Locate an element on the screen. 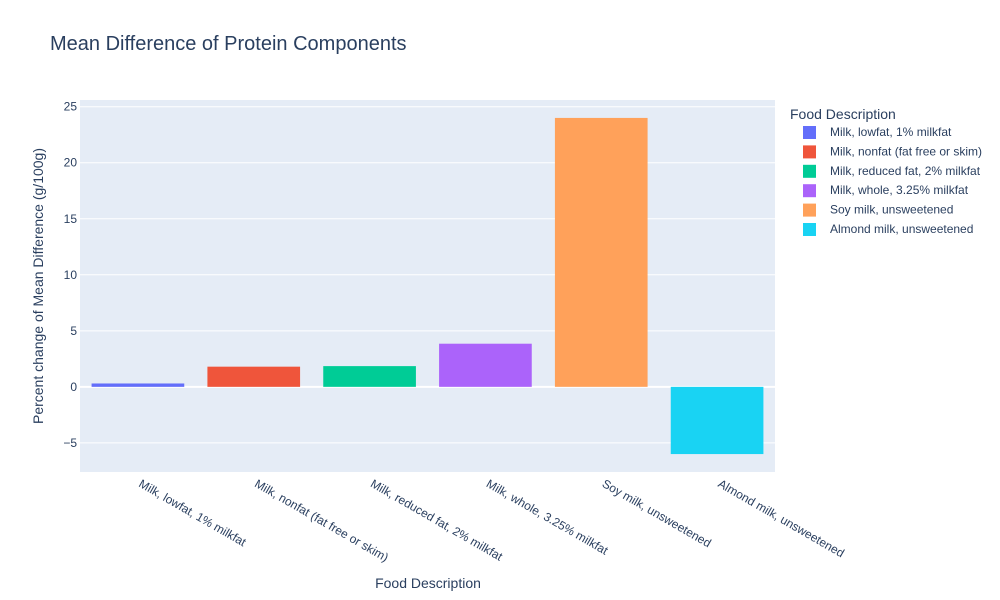 This screenshot has width=1000, height=600. y-tick-label: 20 is located at coordinates (71, 163).